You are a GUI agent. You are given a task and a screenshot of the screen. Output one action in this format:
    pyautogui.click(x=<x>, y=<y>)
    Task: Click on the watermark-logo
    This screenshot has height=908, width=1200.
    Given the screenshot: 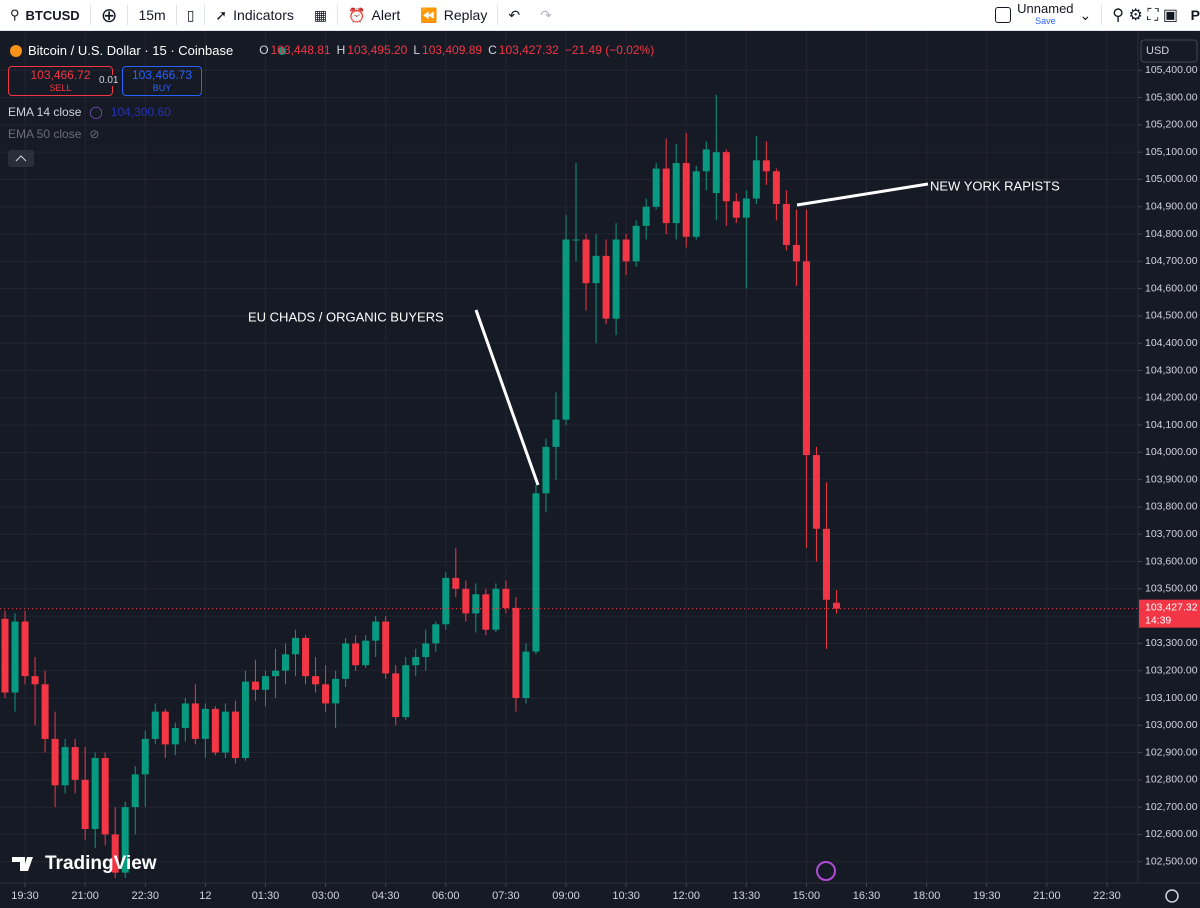 What is the action you would take?
    pyautogui.click(x=22, y=864)
    